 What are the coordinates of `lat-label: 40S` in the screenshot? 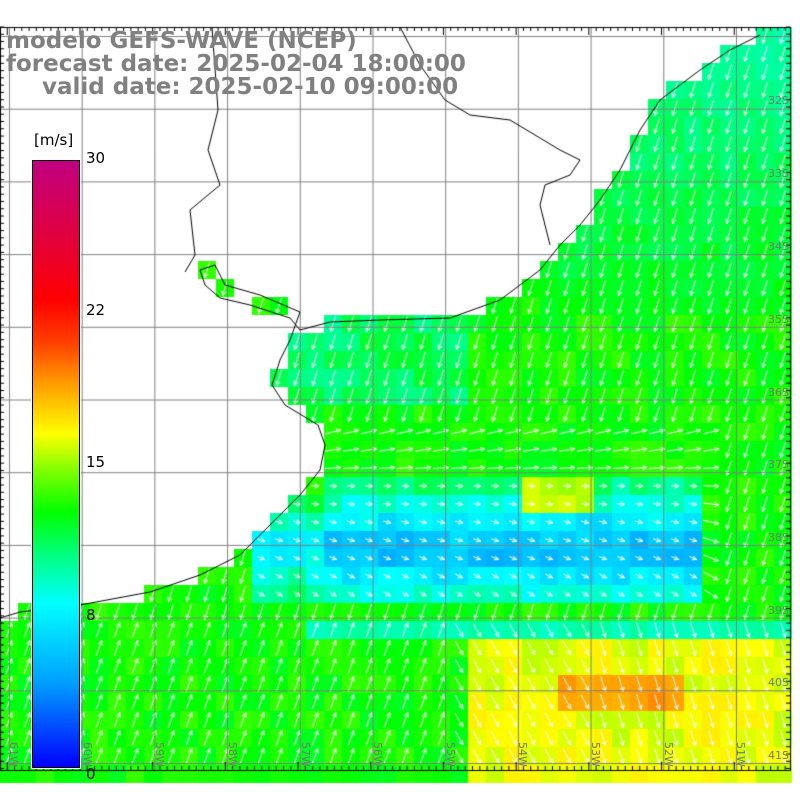 It's located at (778, 682).